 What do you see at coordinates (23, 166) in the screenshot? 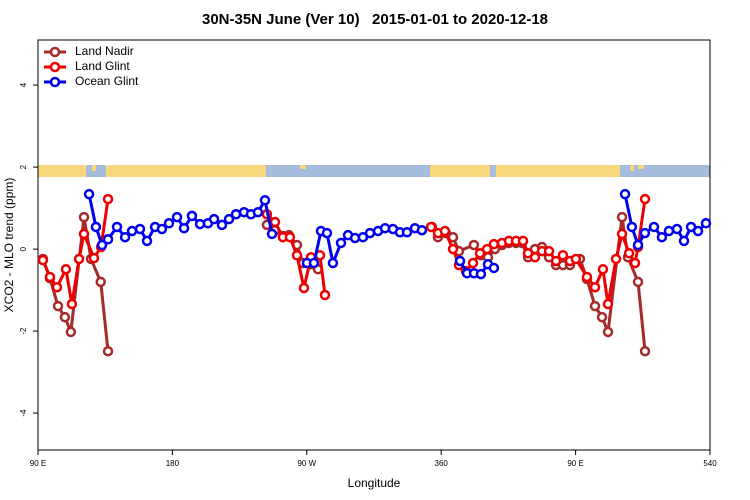
I see `y-tick-label: 2` at bounding box center [23, 166].